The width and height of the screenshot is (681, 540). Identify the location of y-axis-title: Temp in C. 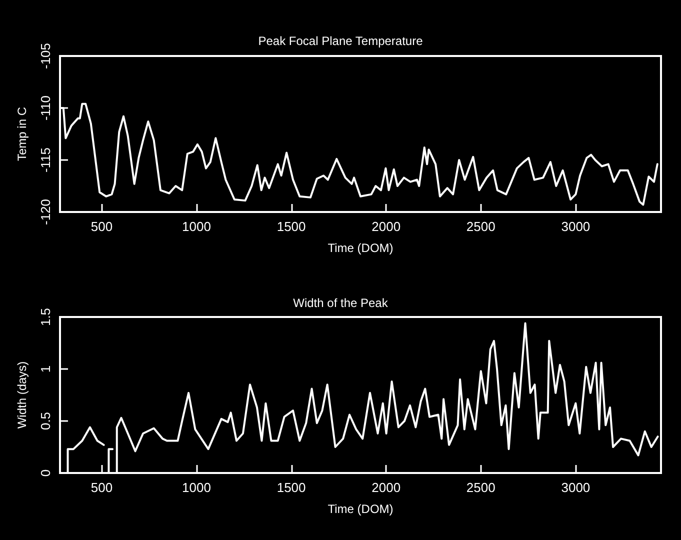
(22, 134).